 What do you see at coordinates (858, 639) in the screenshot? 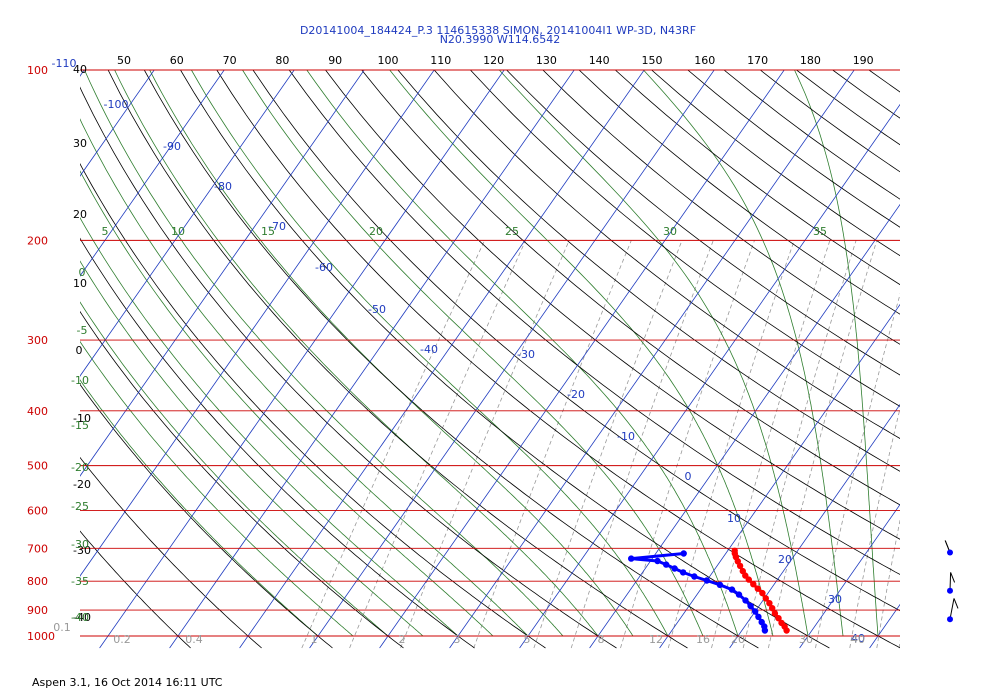
I see `mixing-ratio-label: 40` at bounding box center [858, 639].